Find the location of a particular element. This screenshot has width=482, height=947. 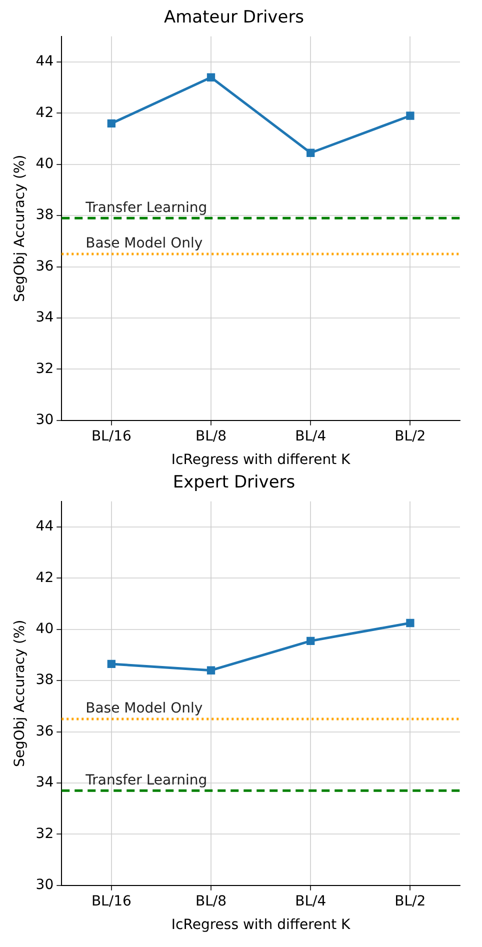

chart-title: Amateur Drivers is located at coordinates (234, 18).